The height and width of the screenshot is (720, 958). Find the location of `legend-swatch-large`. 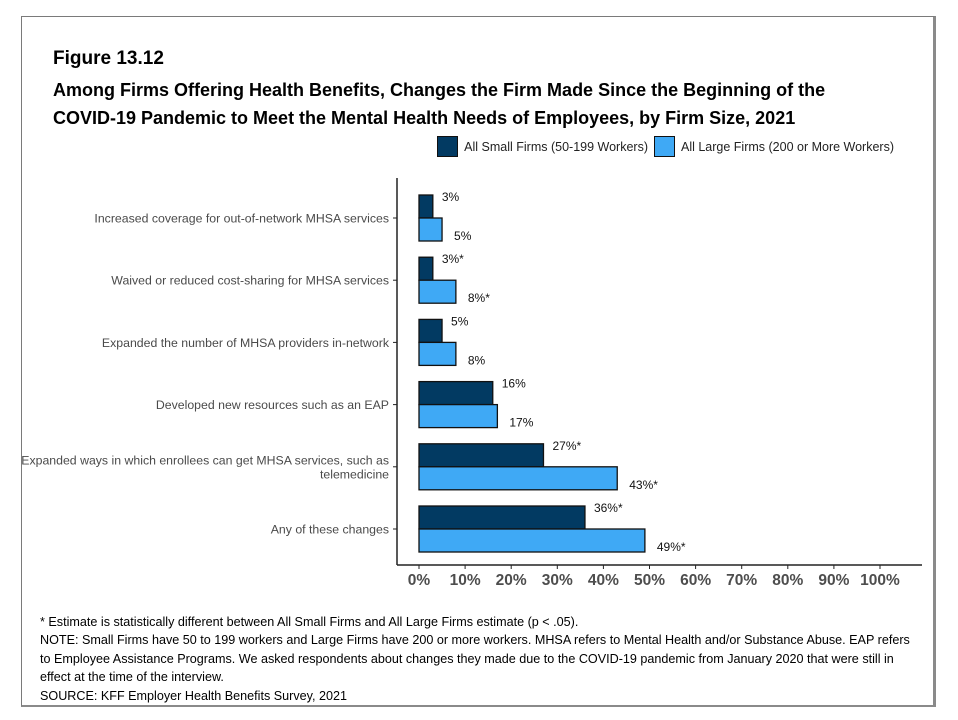

legend-swatch-large is located at coordinates (664, 146).